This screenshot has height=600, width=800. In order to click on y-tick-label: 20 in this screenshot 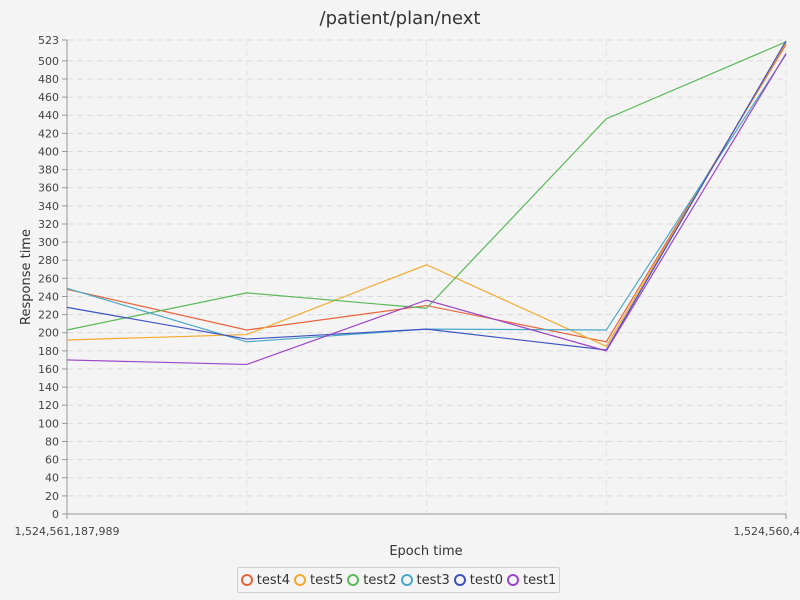, I will do `click(52, 496)`.